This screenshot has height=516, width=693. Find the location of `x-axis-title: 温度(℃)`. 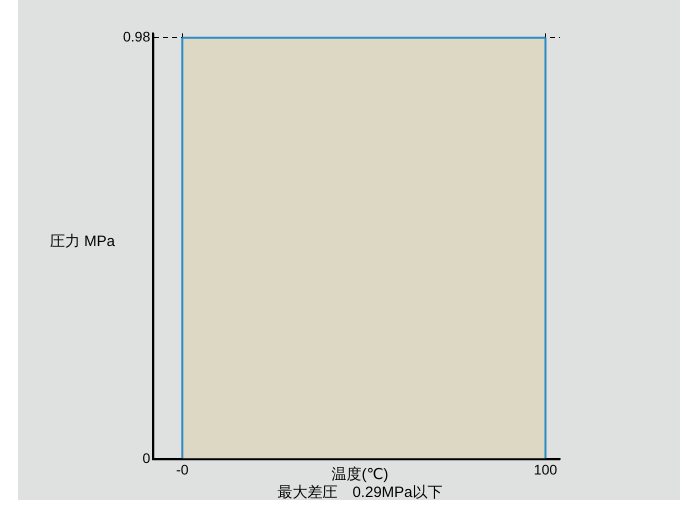

x-axis-title: 温度(℃) is located at coordinates (360, 474).